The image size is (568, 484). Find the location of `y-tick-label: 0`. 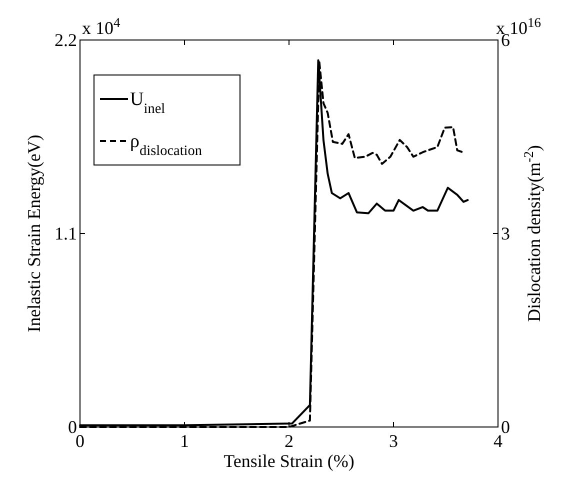

y-tick-label: 0 is located at coordinates (72, 427).